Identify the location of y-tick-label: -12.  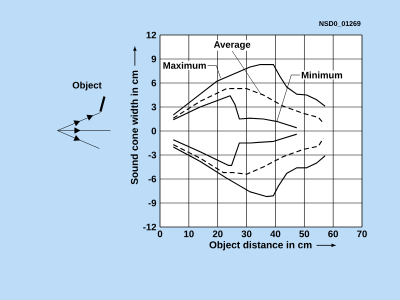
(149, 227).